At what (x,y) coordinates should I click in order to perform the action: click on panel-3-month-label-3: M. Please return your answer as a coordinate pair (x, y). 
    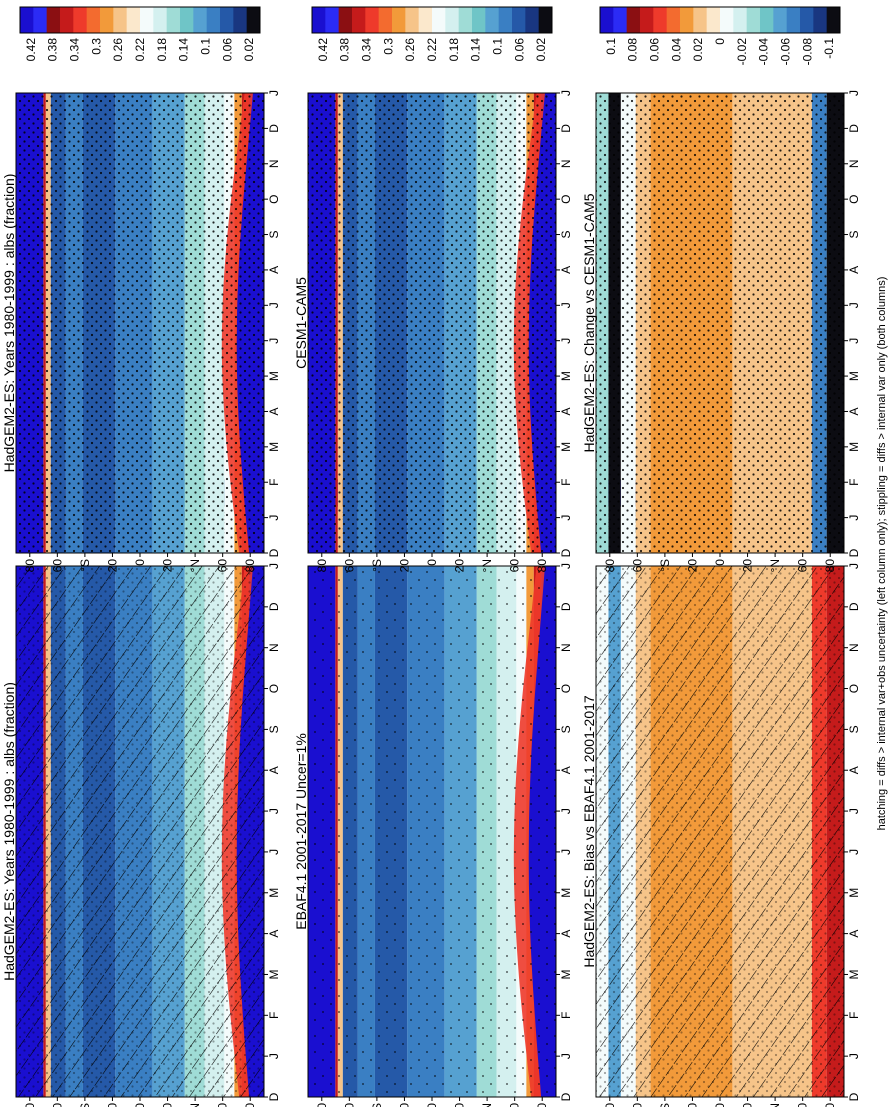
    Looking at the image, I should click on (566, 447).